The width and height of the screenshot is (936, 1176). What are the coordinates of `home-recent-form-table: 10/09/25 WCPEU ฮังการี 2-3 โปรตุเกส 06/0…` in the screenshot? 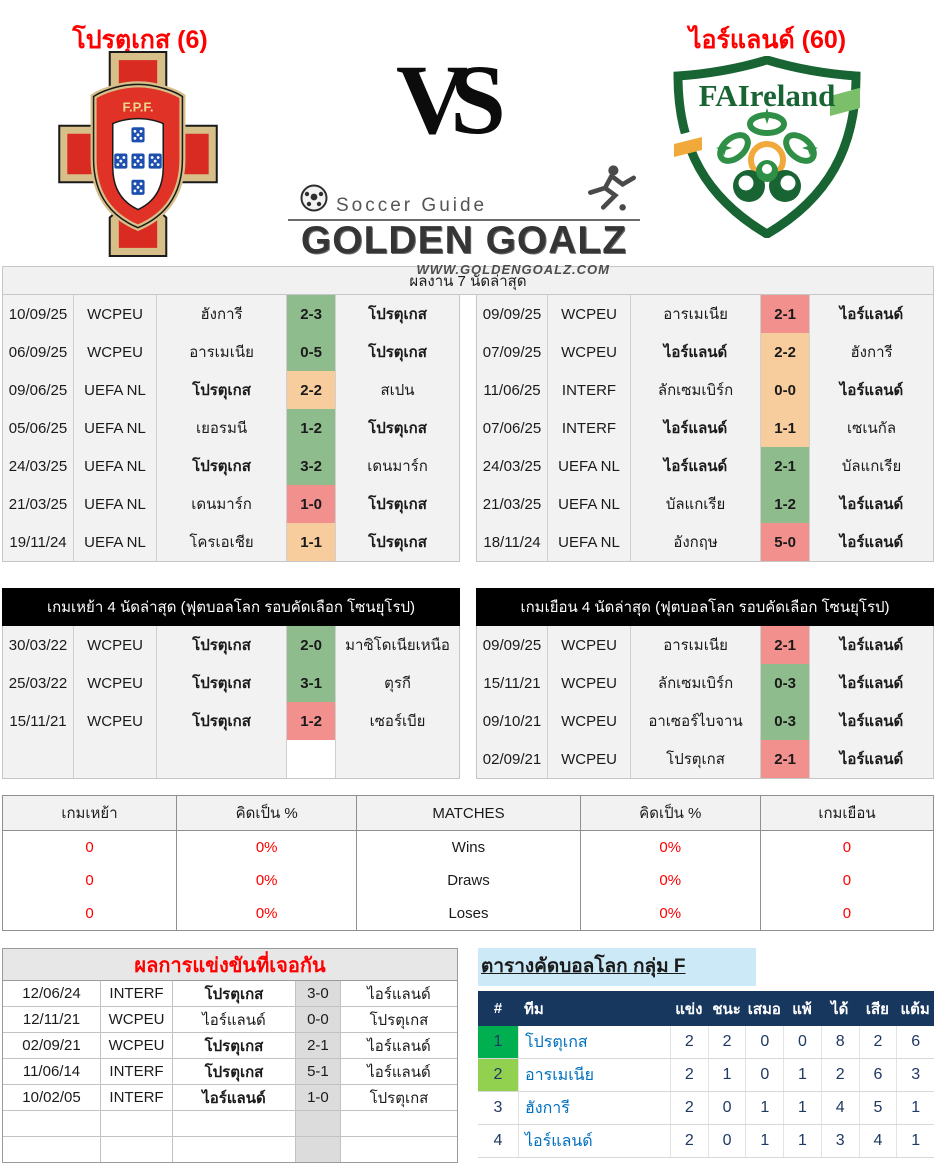 It's located at (231, 428).